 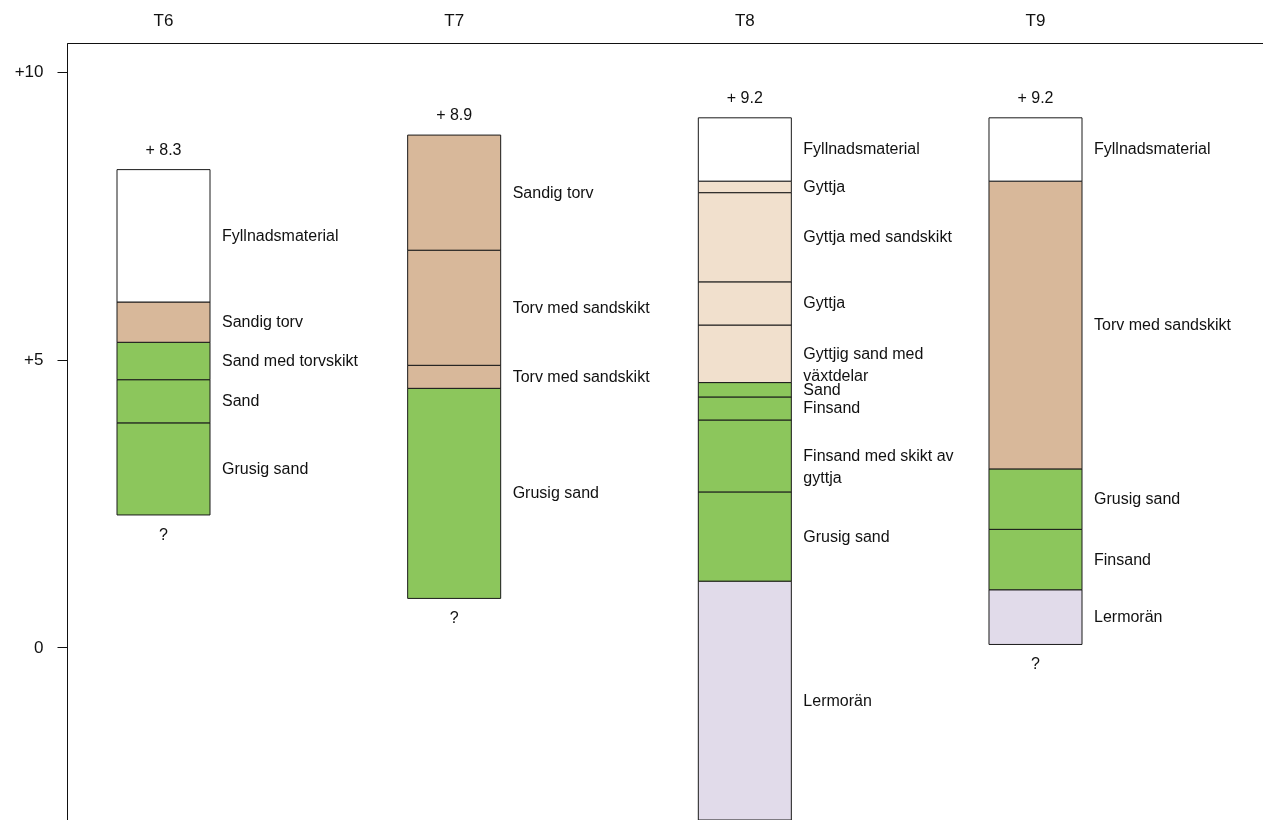 What do you see at coordinates (290, 360) in the screenshot?
I see `annotation: Sand med torvskikt` at bounding box center [290, 360].